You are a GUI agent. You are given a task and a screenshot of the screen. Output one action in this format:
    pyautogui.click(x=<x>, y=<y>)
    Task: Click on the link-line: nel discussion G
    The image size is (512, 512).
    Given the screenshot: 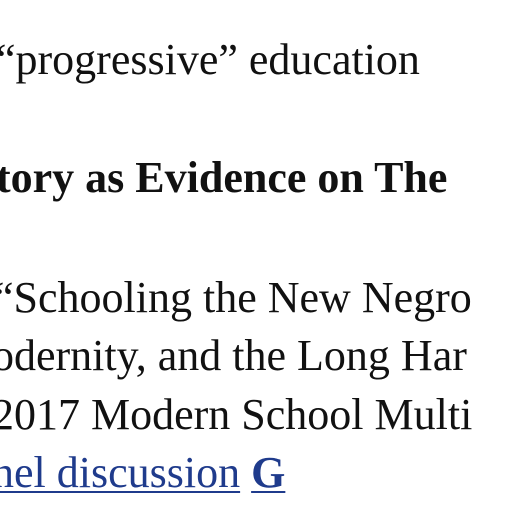 What is the action you would take?
    pyautogui.click(x=142, y=473)
    